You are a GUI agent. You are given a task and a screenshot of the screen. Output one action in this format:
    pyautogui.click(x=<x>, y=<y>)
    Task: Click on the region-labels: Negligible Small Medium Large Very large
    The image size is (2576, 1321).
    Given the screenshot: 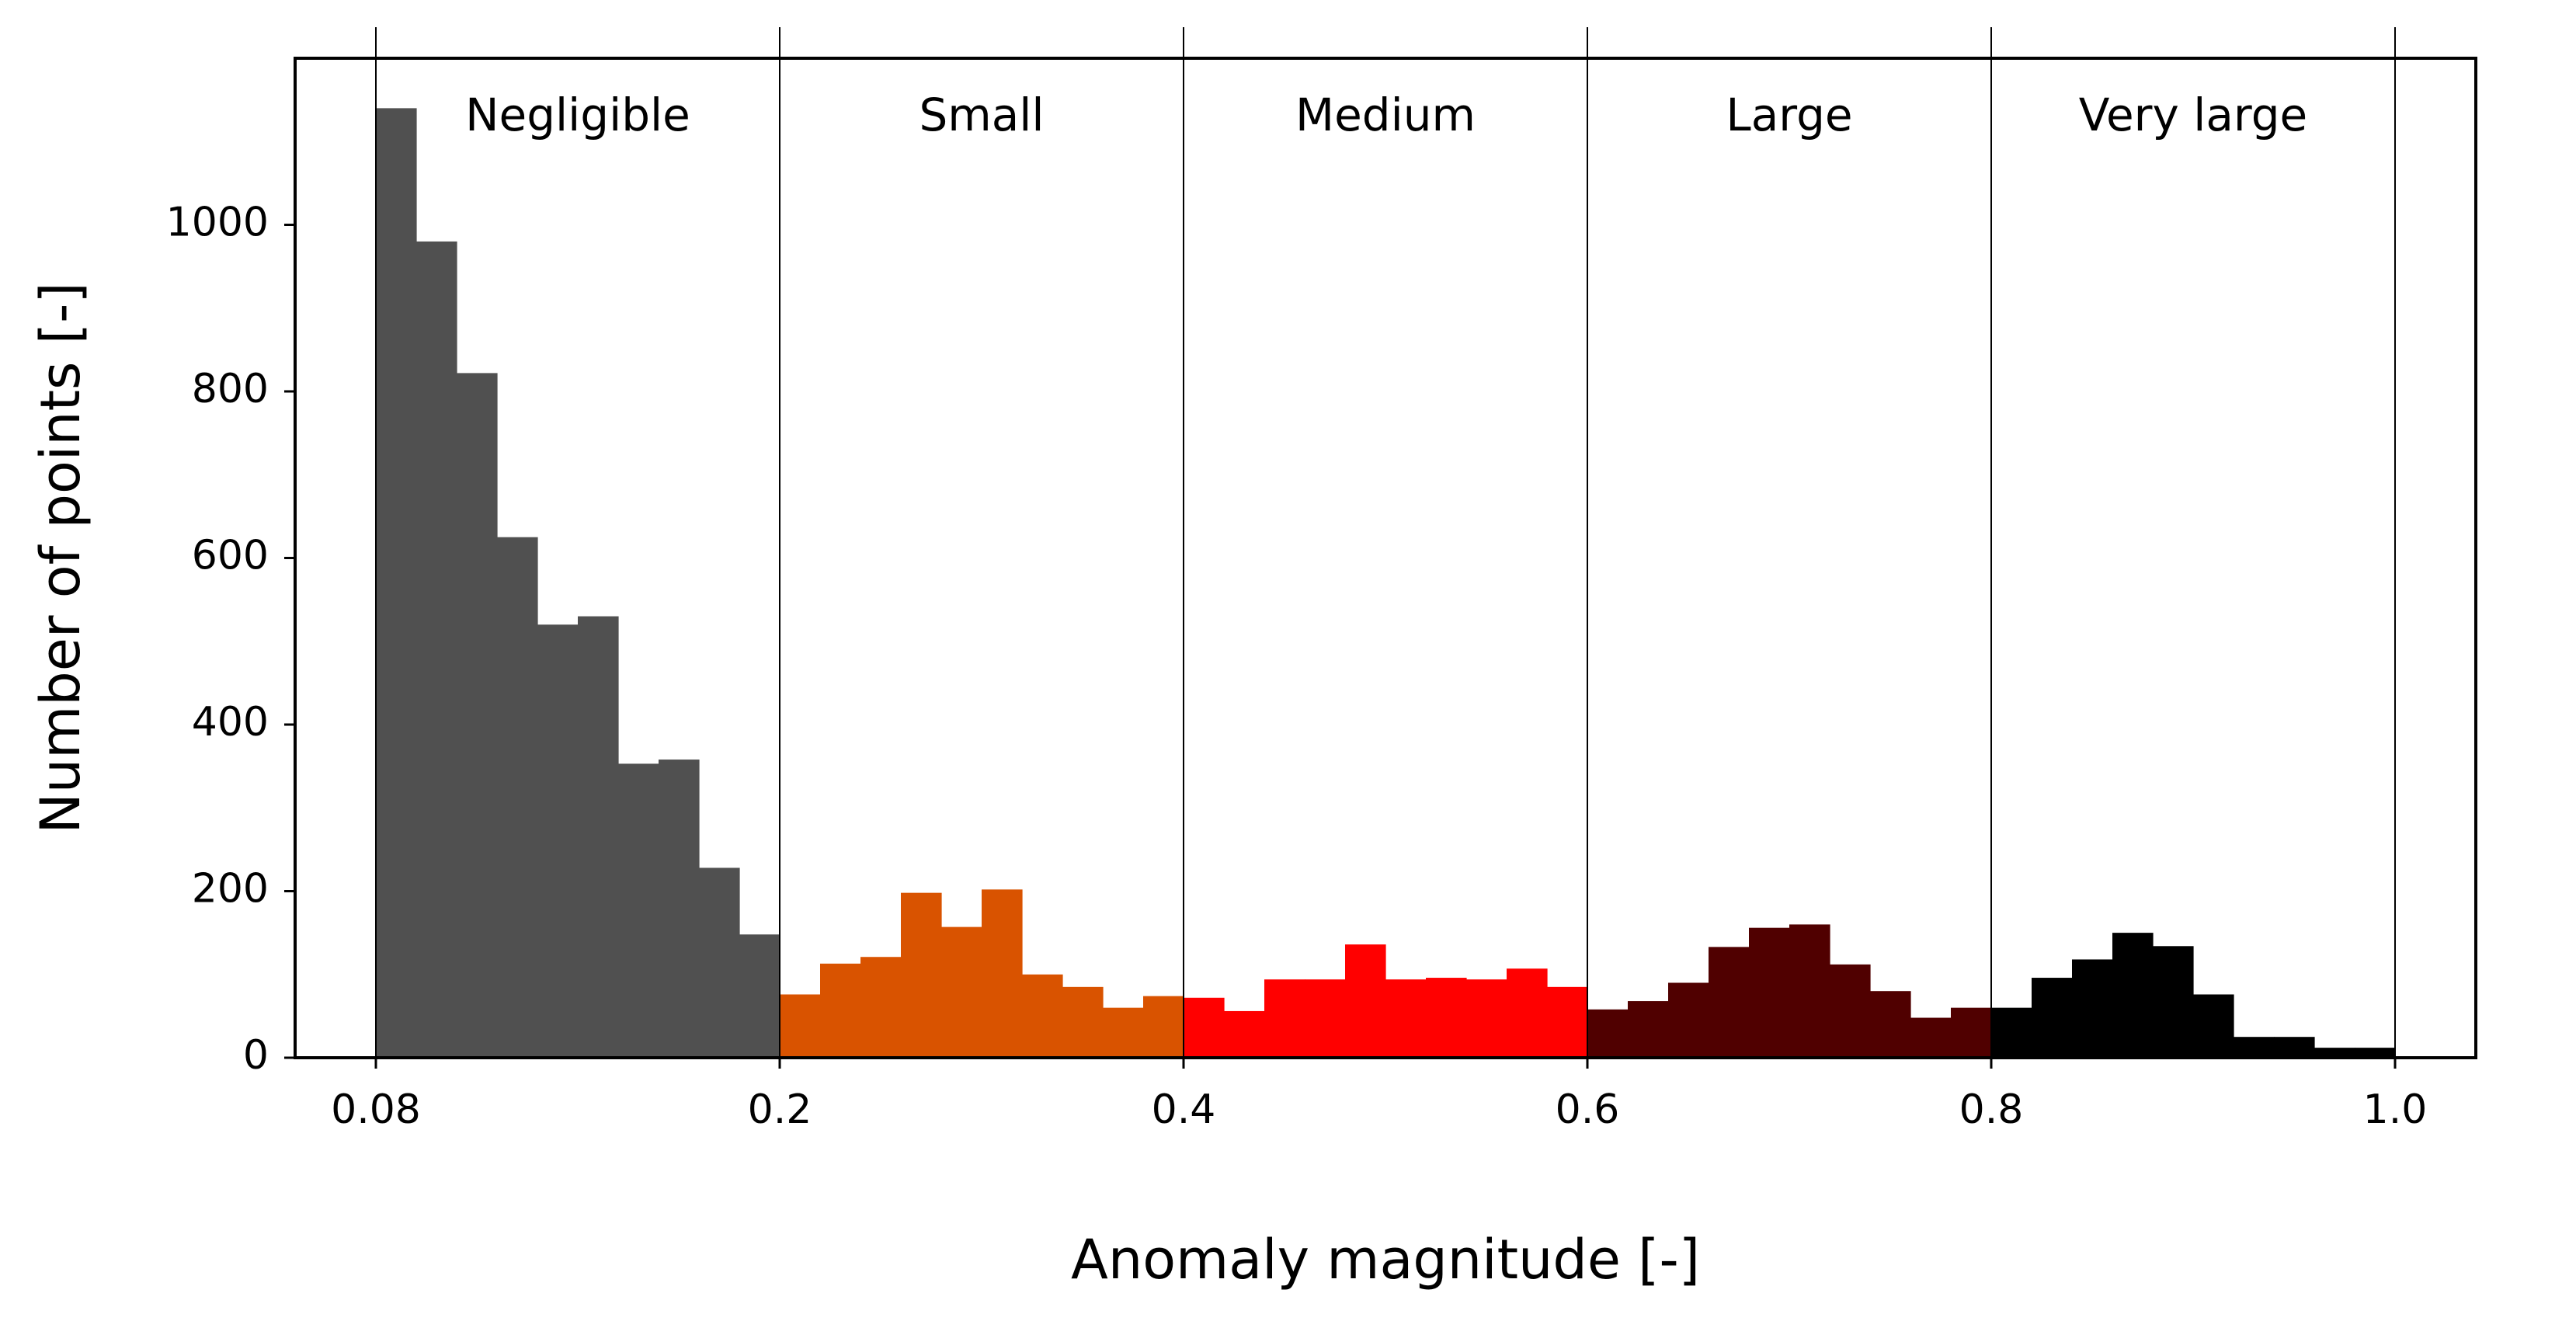 What is the action you would take?
    pyautogui.click(x=1386, y=115)
    